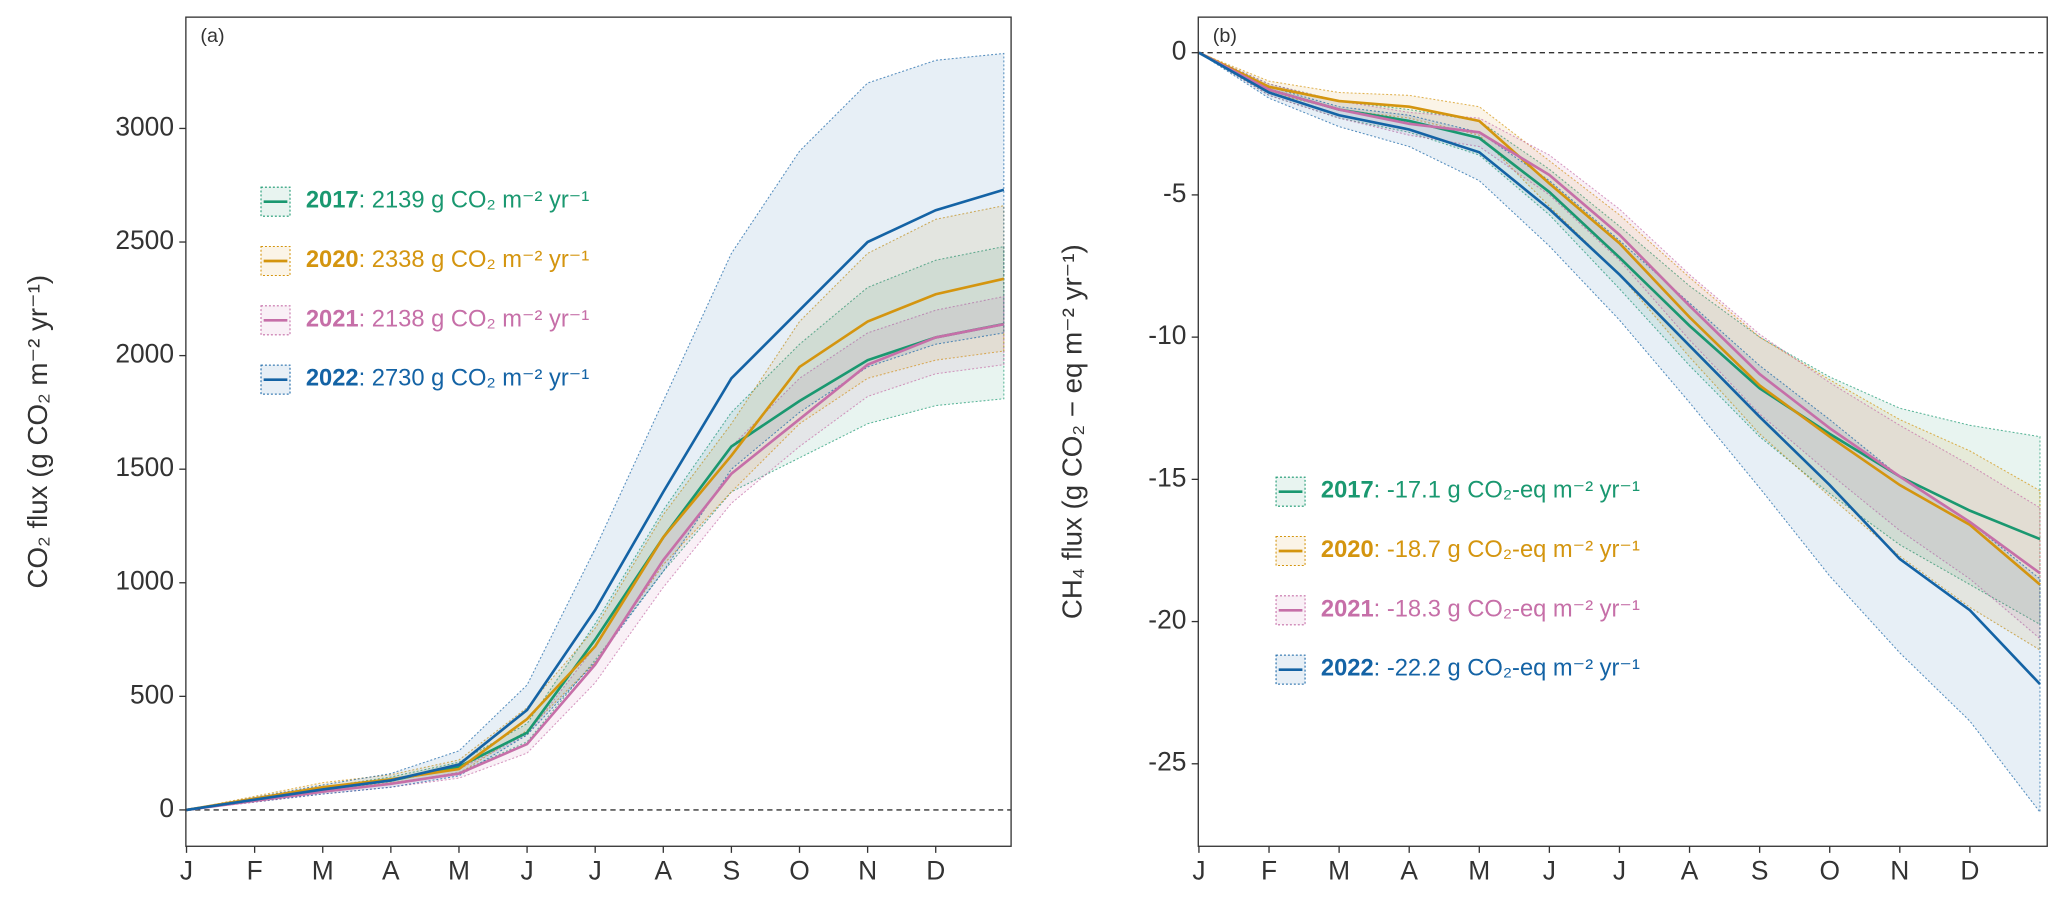 The image size is (2067, 899). What do you see at coordinates (474, 201) in the screenshot?
I see `legend-total: : 2139 g CO₂ m⁻² yr⁻¹` at bounding box center [474, 201].